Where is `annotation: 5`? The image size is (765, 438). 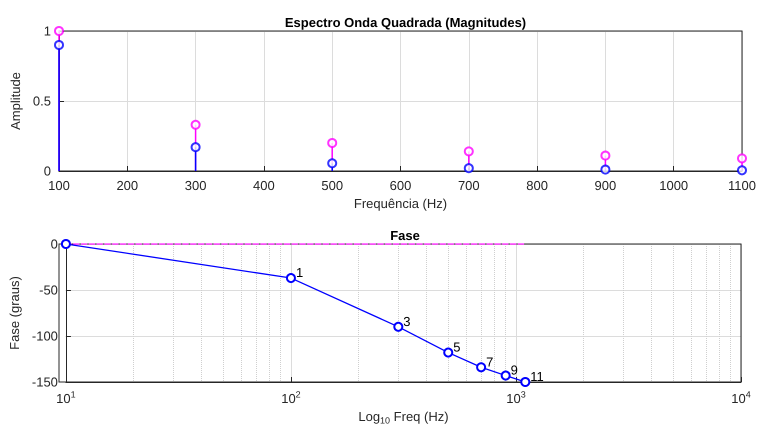 annotation: 5 is located at coordinates (456, 347).